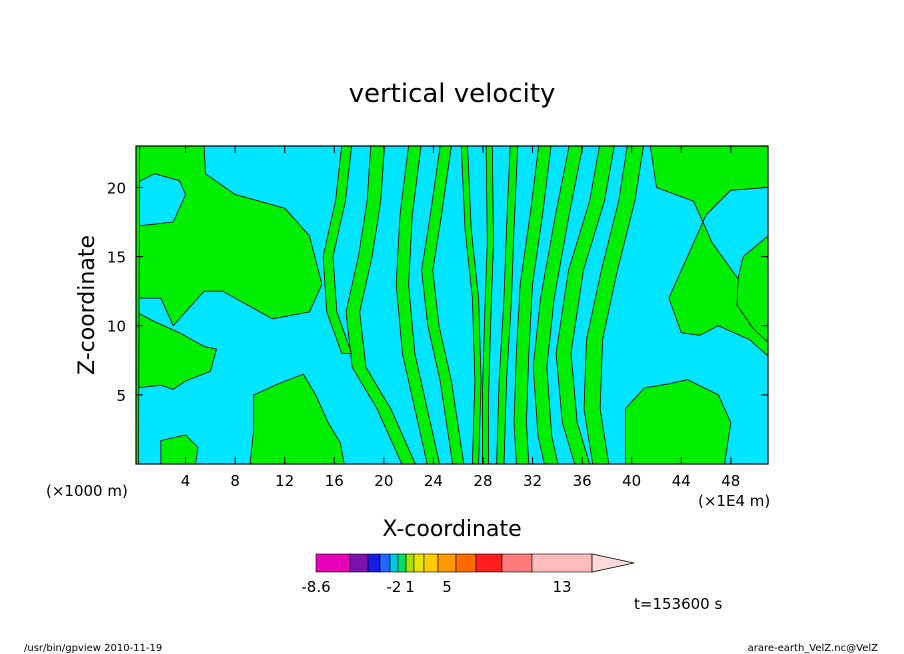 This screenshot has width=904, height=654. I want to click on y-tick-label: 20, so click(116, 188).